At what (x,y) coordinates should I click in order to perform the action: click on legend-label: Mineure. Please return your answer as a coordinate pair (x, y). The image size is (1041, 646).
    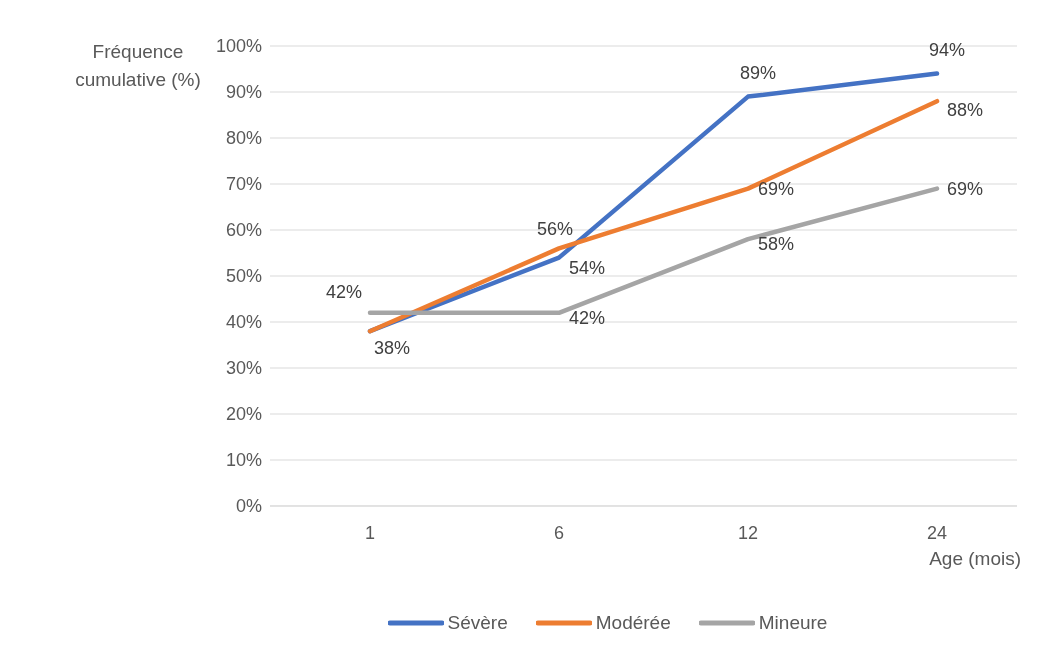
    Looking at the image, I should click on (793, 623).